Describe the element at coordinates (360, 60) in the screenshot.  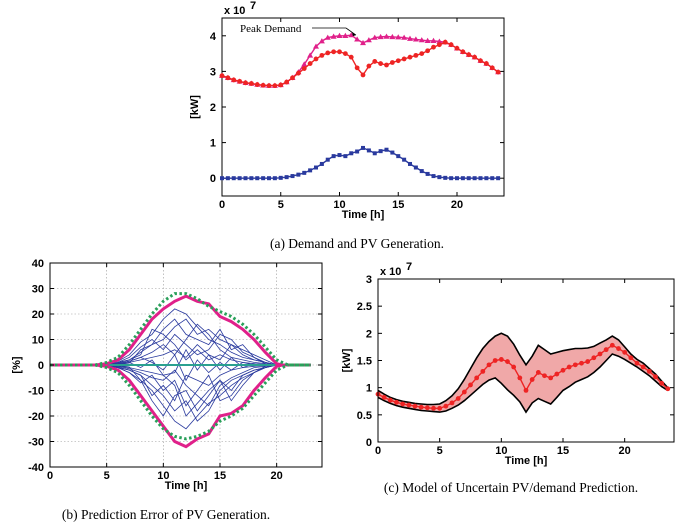
I see `series-line` at that location.